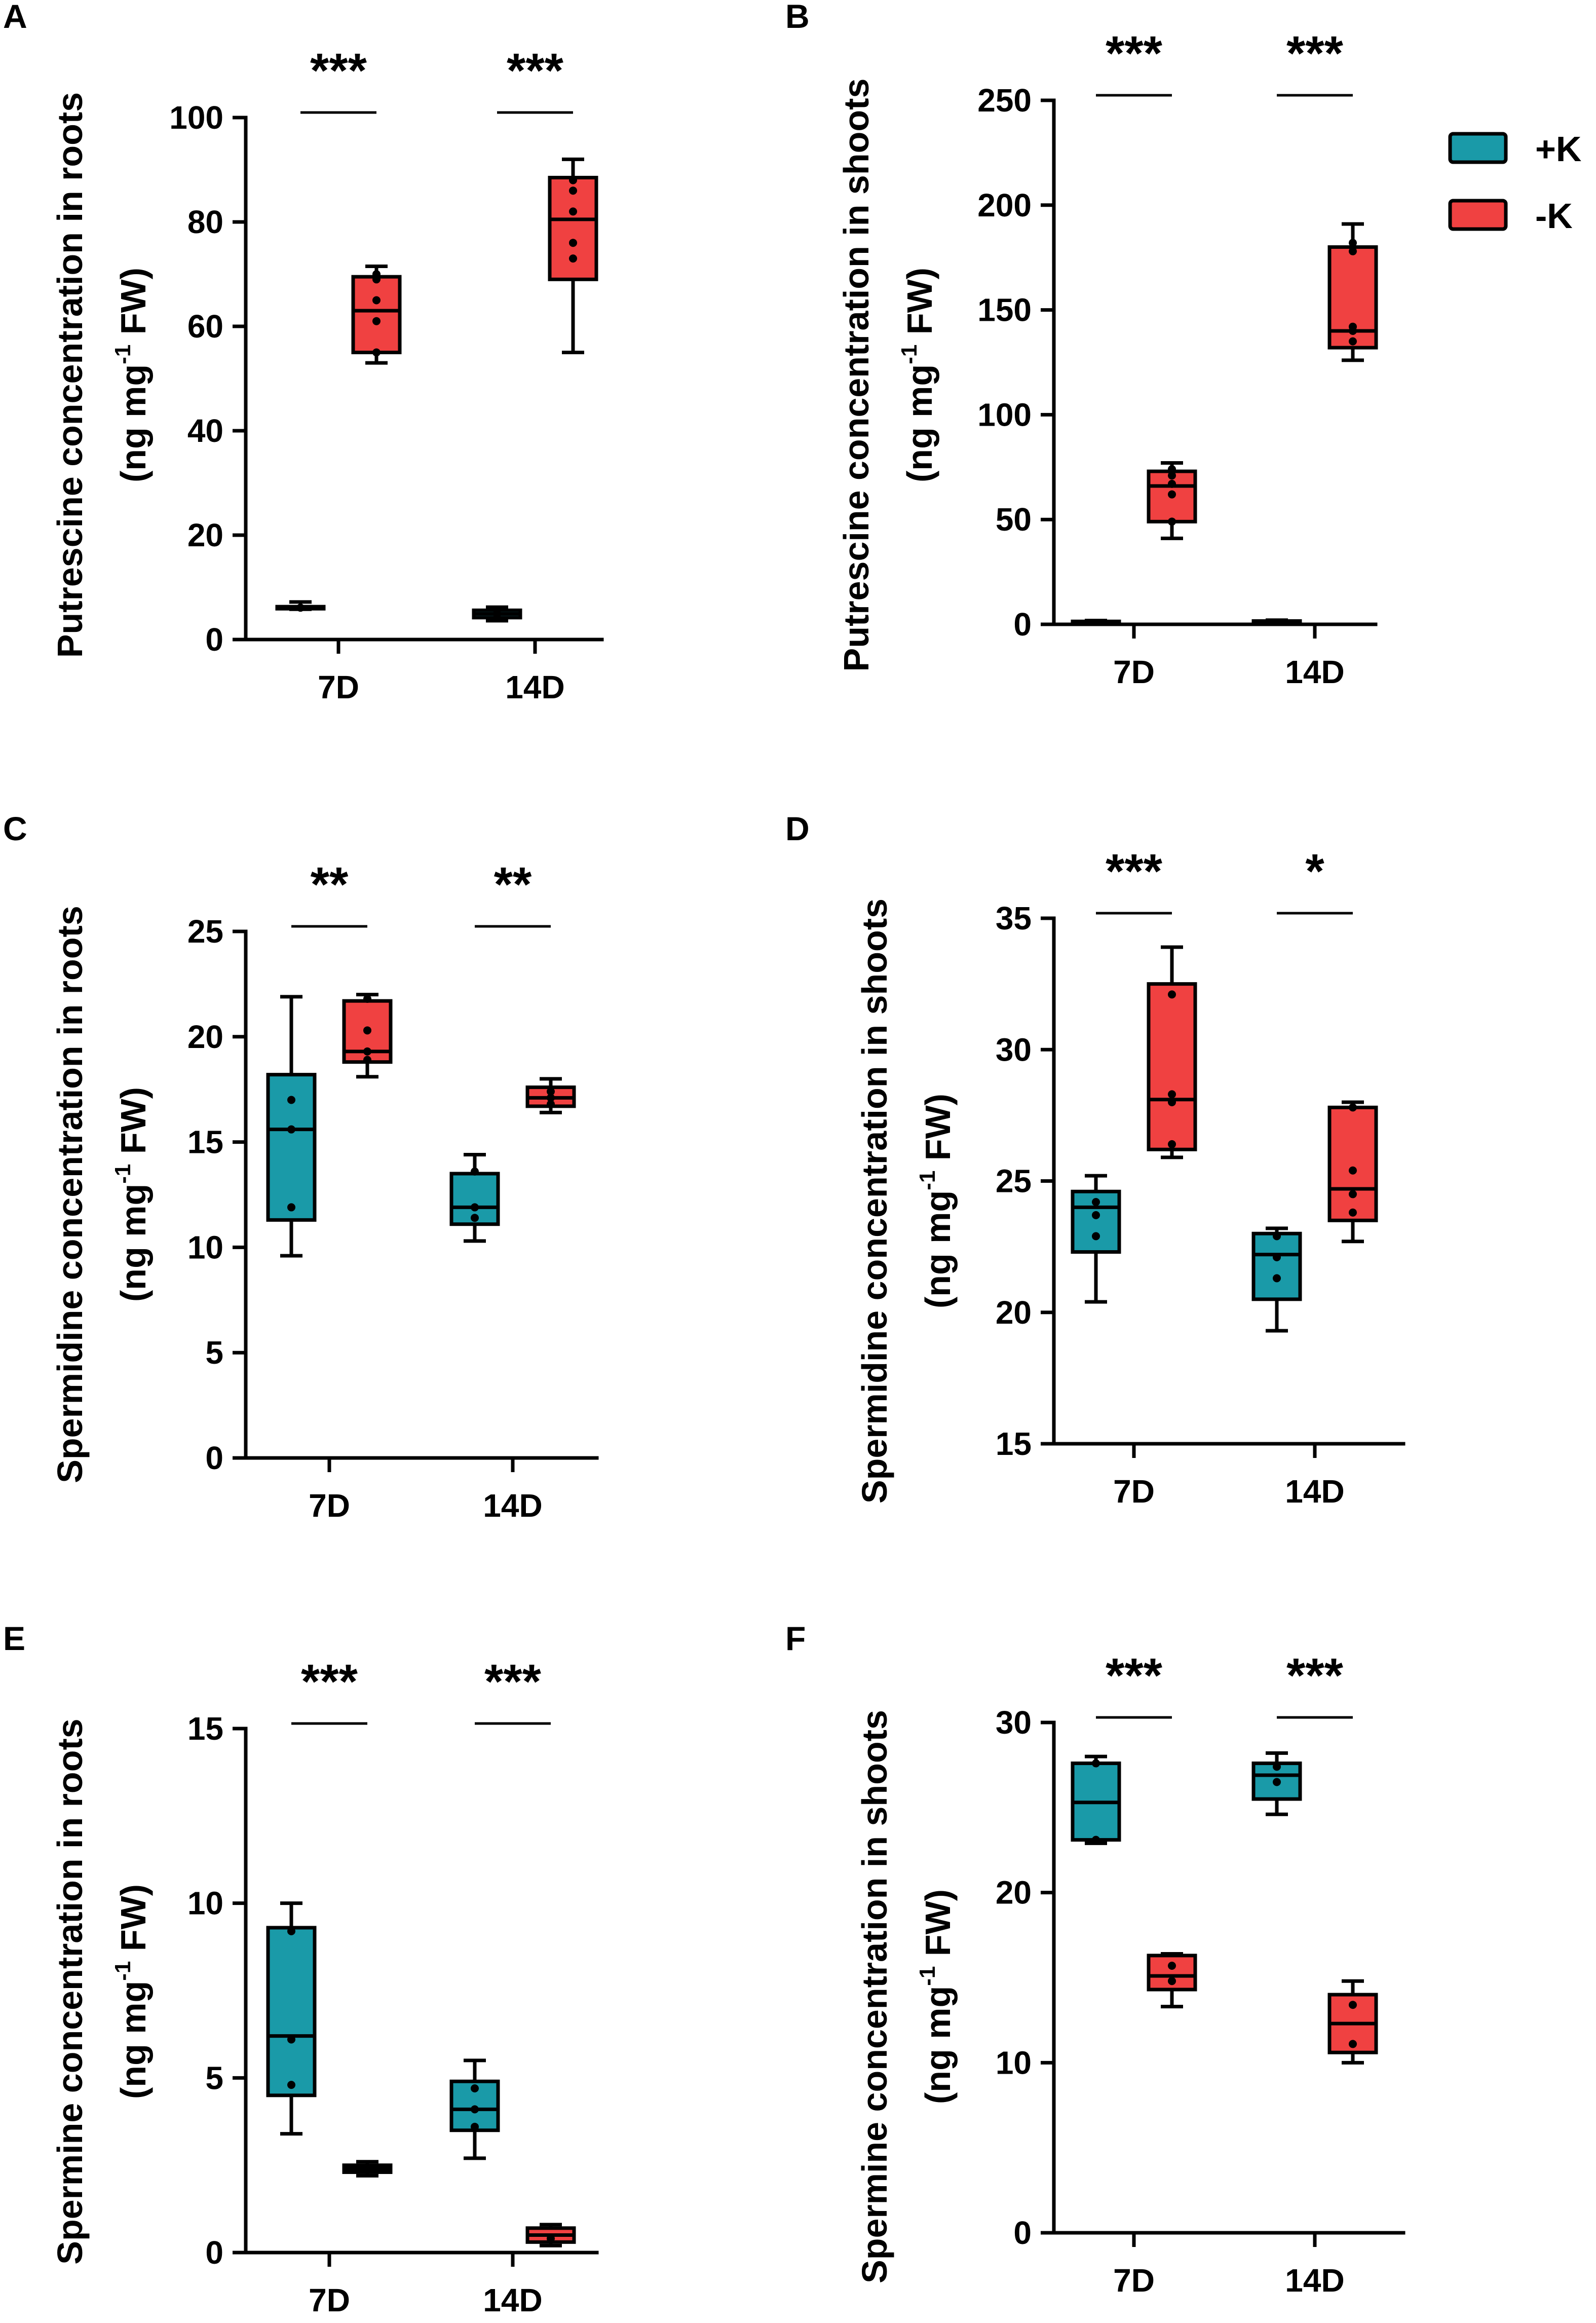 The height and width of the screenshot is (2323, 1596). I want to click on y-tick-label: 60, so click(205, 326).